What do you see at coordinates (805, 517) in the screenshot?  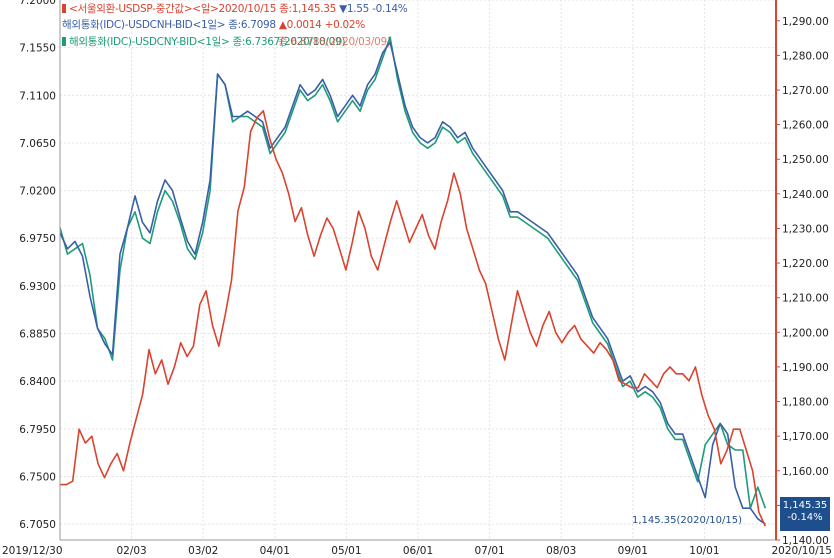 I see `badge-change: -0.14%` at bounding box center [805, 517].